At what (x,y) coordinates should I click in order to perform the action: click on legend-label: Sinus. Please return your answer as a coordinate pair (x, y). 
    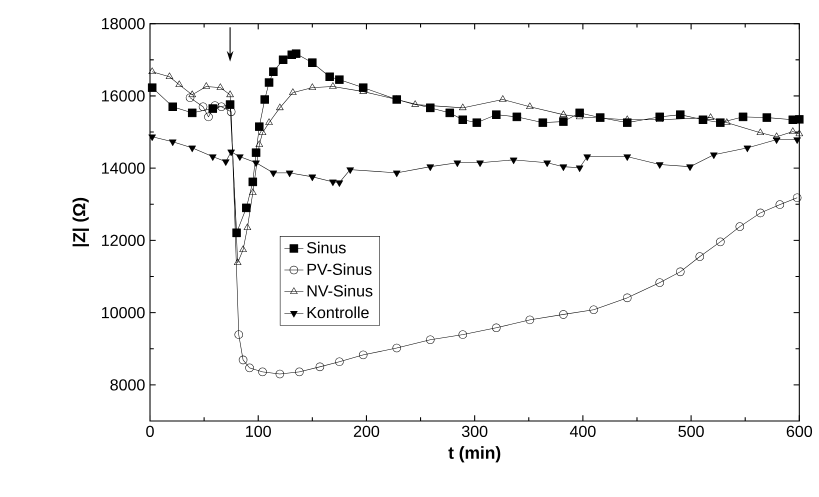
    Looking at the image, I should click on (326, 248).